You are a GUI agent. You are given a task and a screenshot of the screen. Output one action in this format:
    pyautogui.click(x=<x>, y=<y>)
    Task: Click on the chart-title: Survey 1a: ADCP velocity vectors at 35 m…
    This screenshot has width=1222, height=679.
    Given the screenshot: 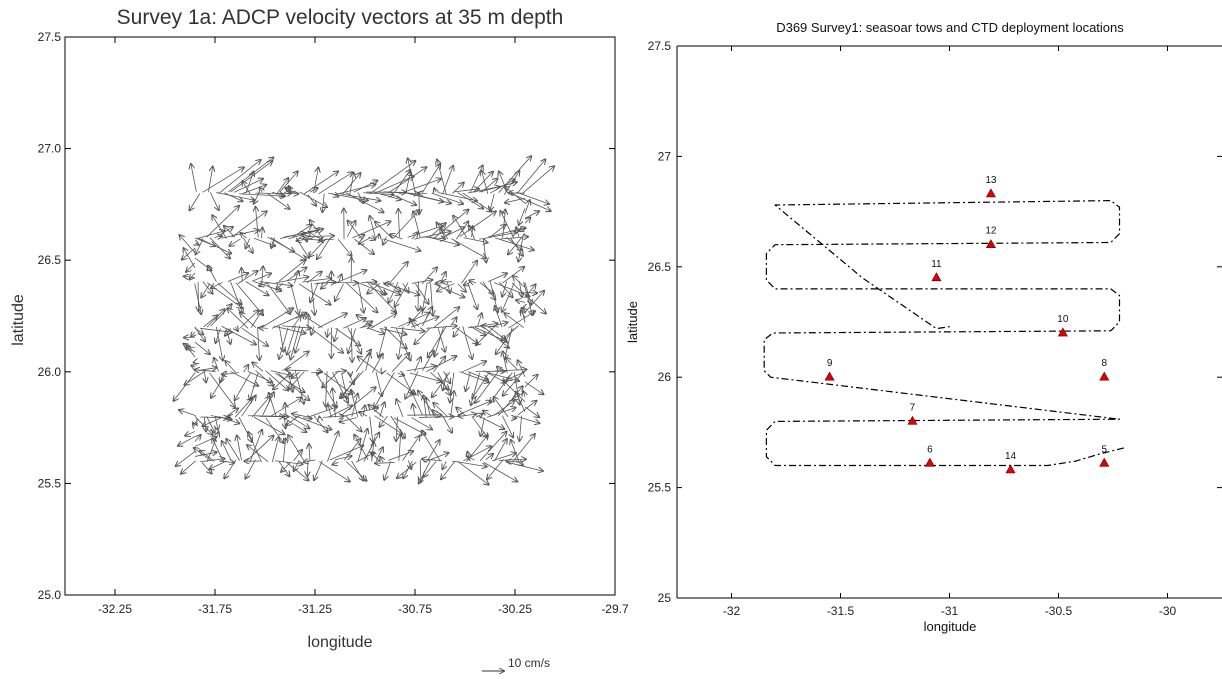 What is the action you would take?
    pyautogui.click(x=340, y=17)
    